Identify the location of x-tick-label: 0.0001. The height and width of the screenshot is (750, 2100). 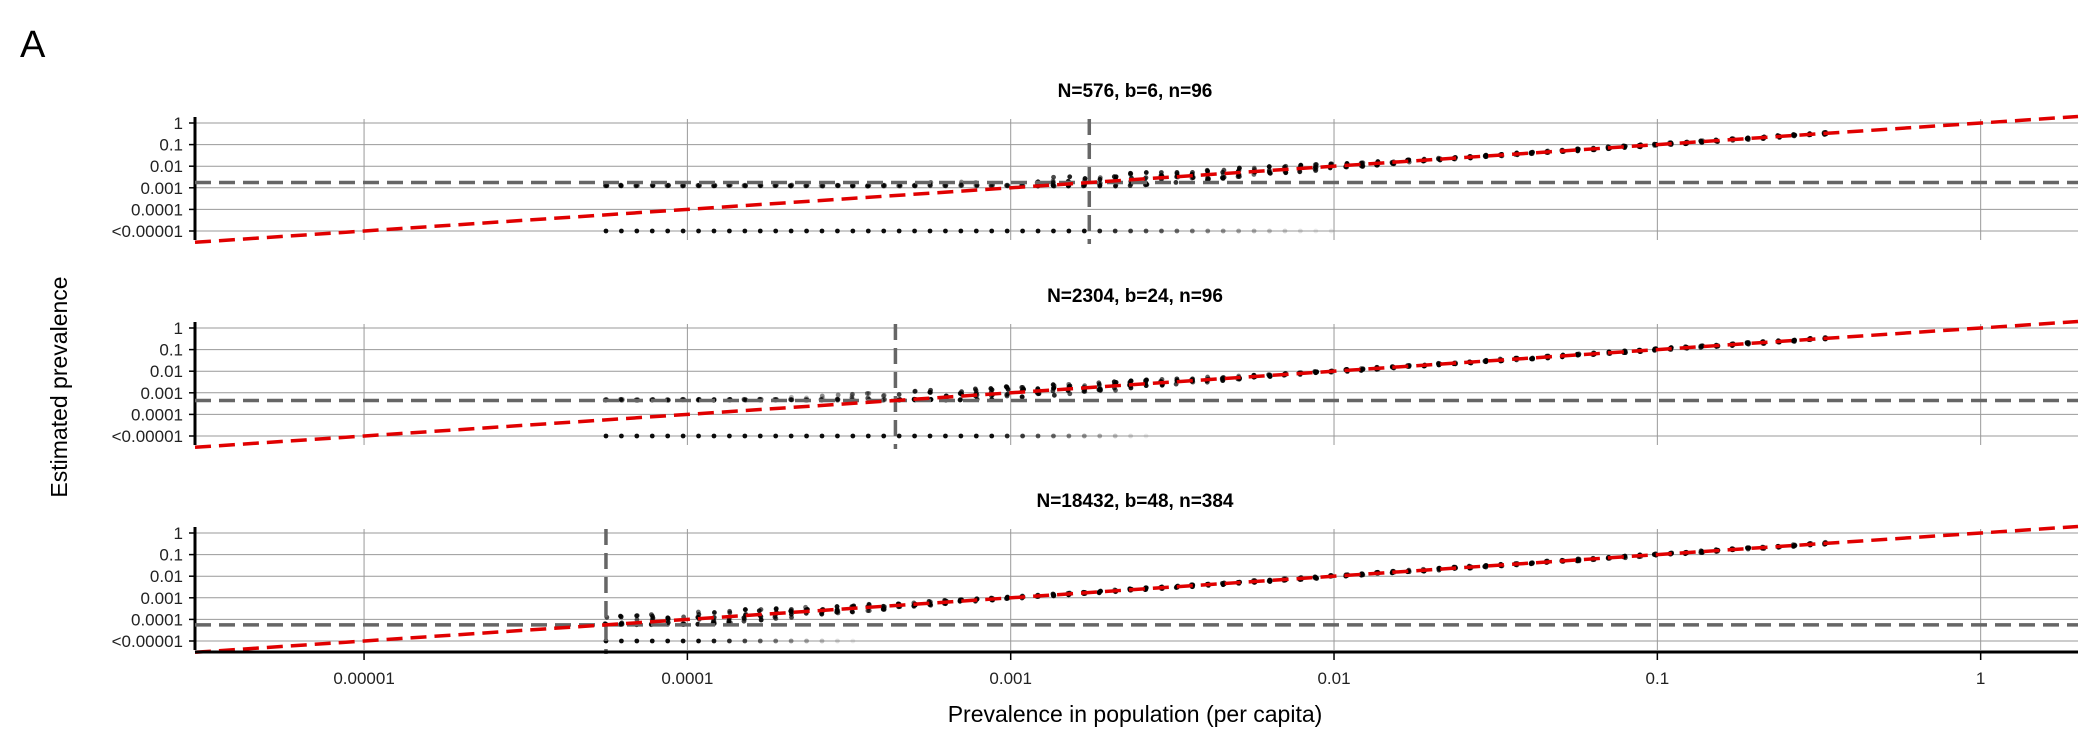
(687, 678).